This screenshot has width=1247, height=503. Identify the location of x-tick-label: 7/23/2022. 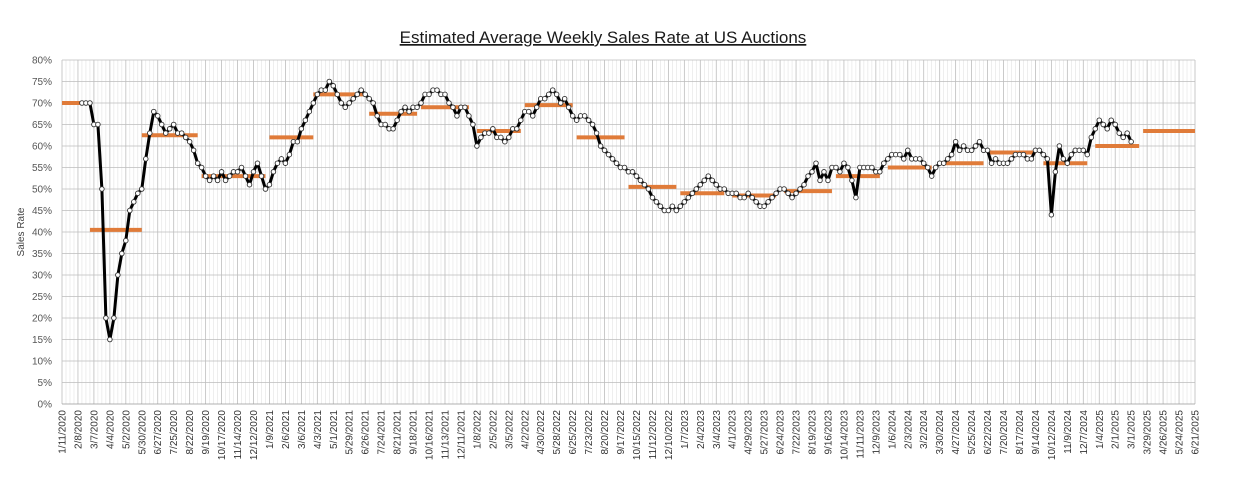
(589, 432).